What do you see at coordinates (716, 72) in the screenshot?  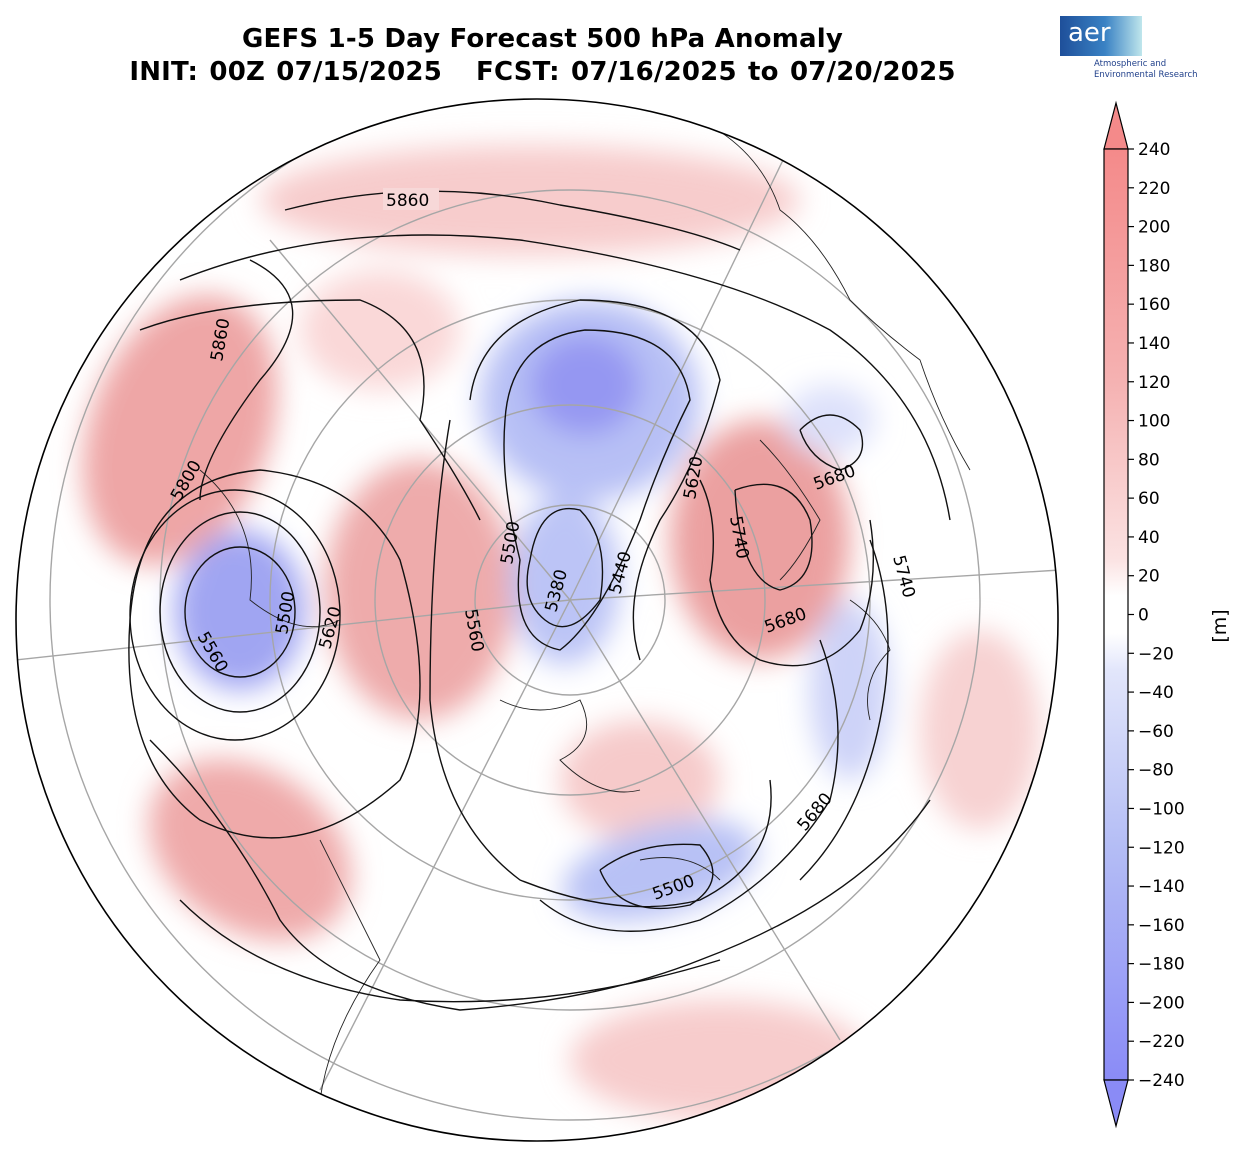 I see `forecast-range: FCST: 07/16/2025 to 07/20/2025` at bounding box center [716, 72].